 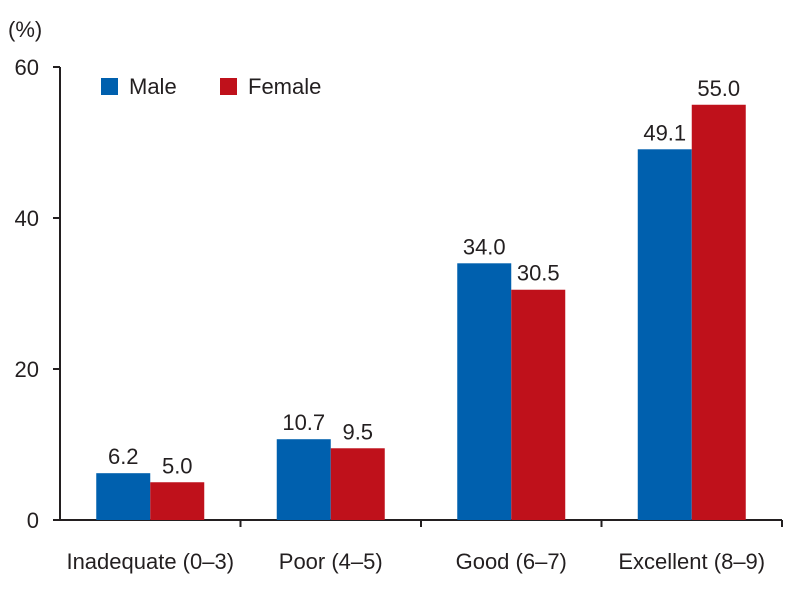 I want to click on x-category-label: Poor (4–5), so click(x=331, y=561).